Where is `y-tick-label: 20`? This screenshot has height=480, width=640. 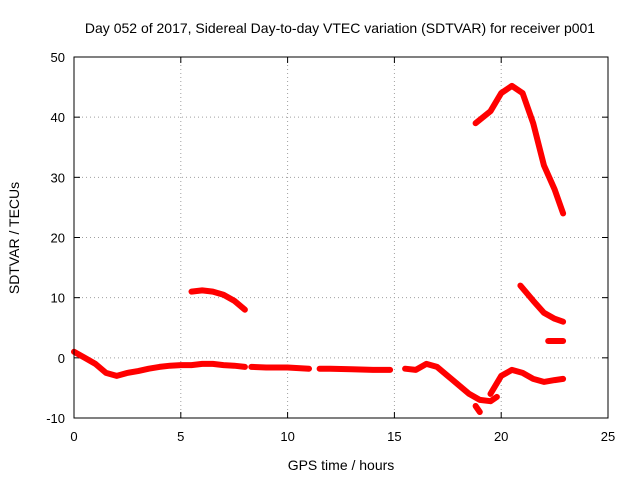 y-tick-label: 20 is located at coordinates (58, 238).